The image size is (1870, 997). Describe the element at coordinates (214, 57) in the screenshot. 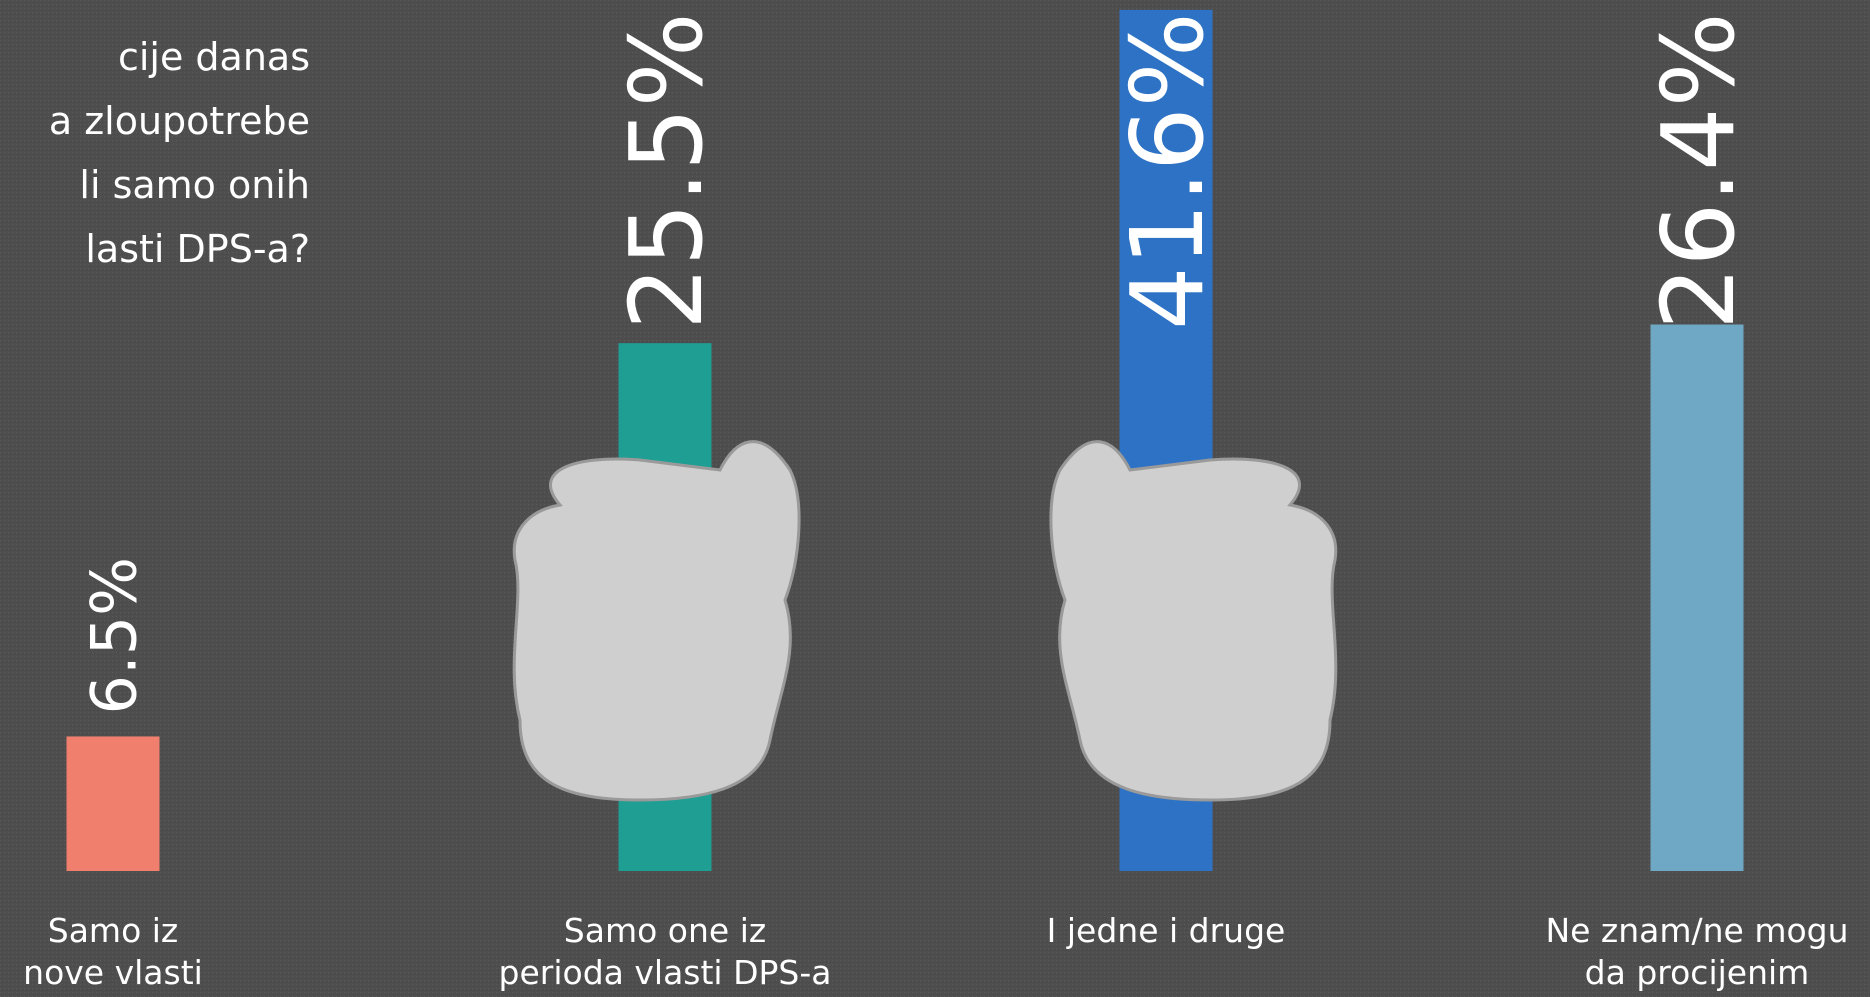

I see `title-line: cije danas` at that location.